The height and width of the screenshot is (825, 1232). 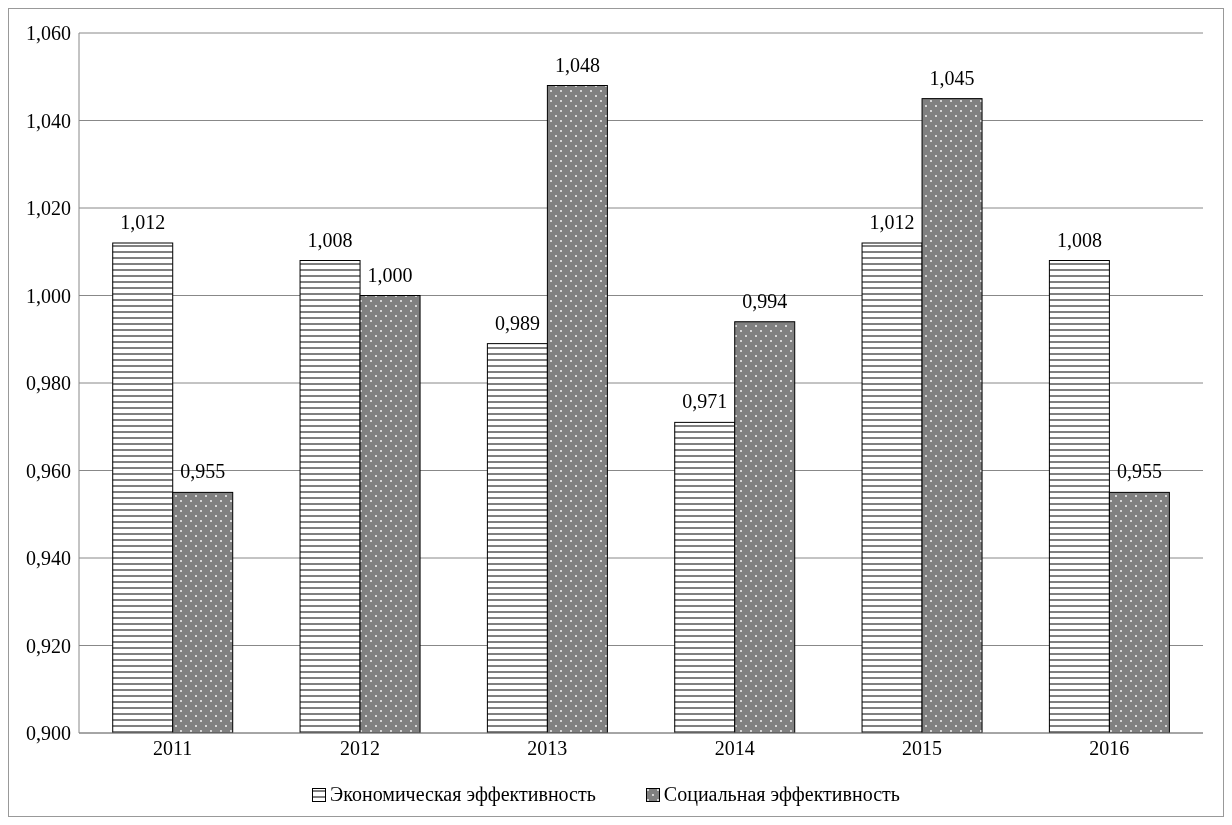 What do you see at coordinates (765, 300) in the screenshot?
I see `data-label: 0,994` at bounding box center [765, 300].